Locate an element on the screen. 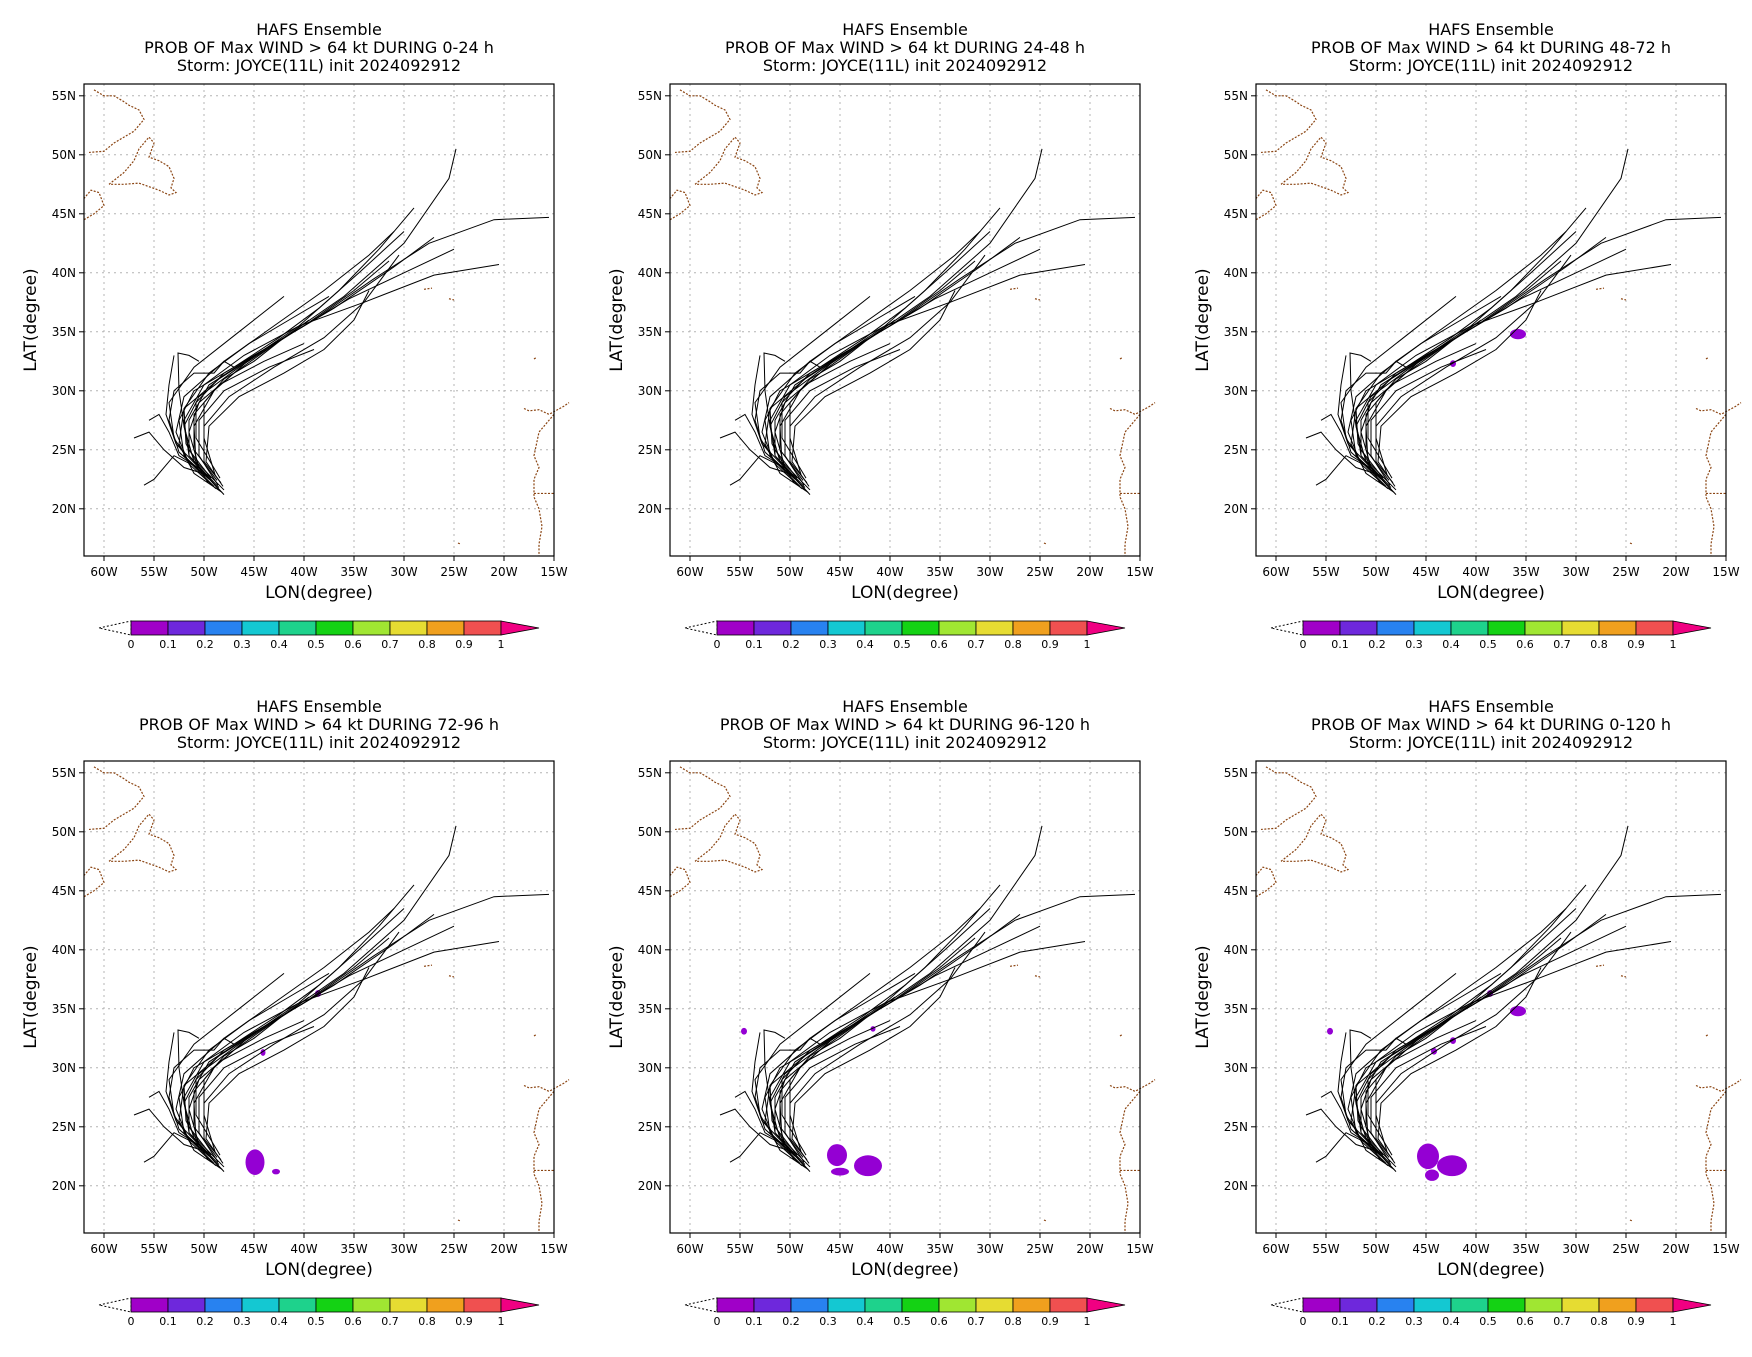 The width and height of the screenshot is (1752, 1357). plot-frame is located at coordinates (905, 320).